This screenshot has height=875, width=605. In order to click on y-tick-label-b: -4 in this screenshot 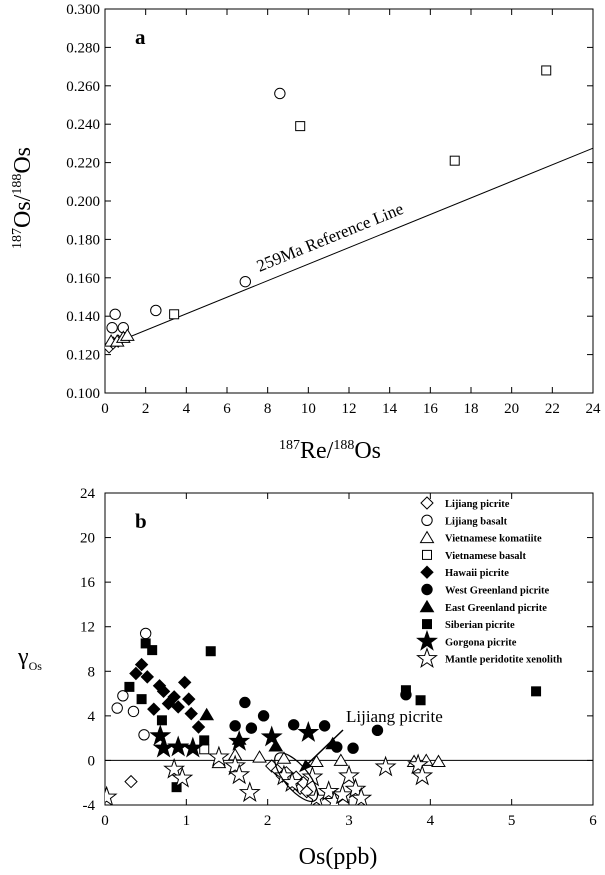, I will do `click(89, 806)`.